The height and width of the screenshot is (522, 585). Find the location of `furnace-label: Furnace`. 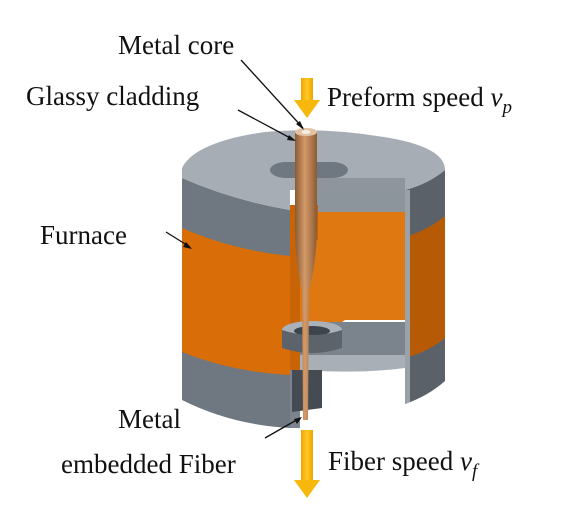

furnace-label: Furnace is located at coordinates (83, 235).